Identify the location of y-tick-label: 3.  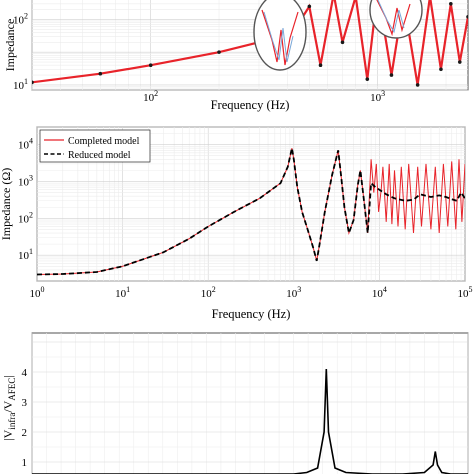
(25, 403).